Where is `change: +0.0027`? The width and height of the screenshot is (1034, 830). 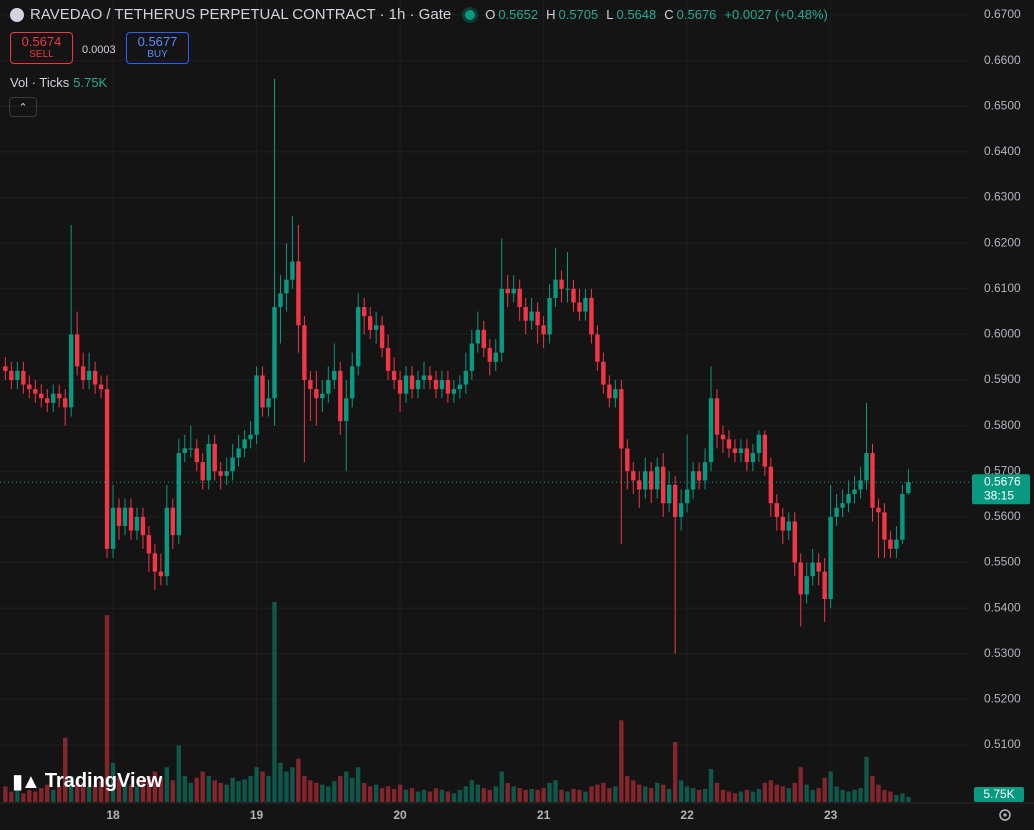 change: +0.0027 is located at coordinates (748, 14).